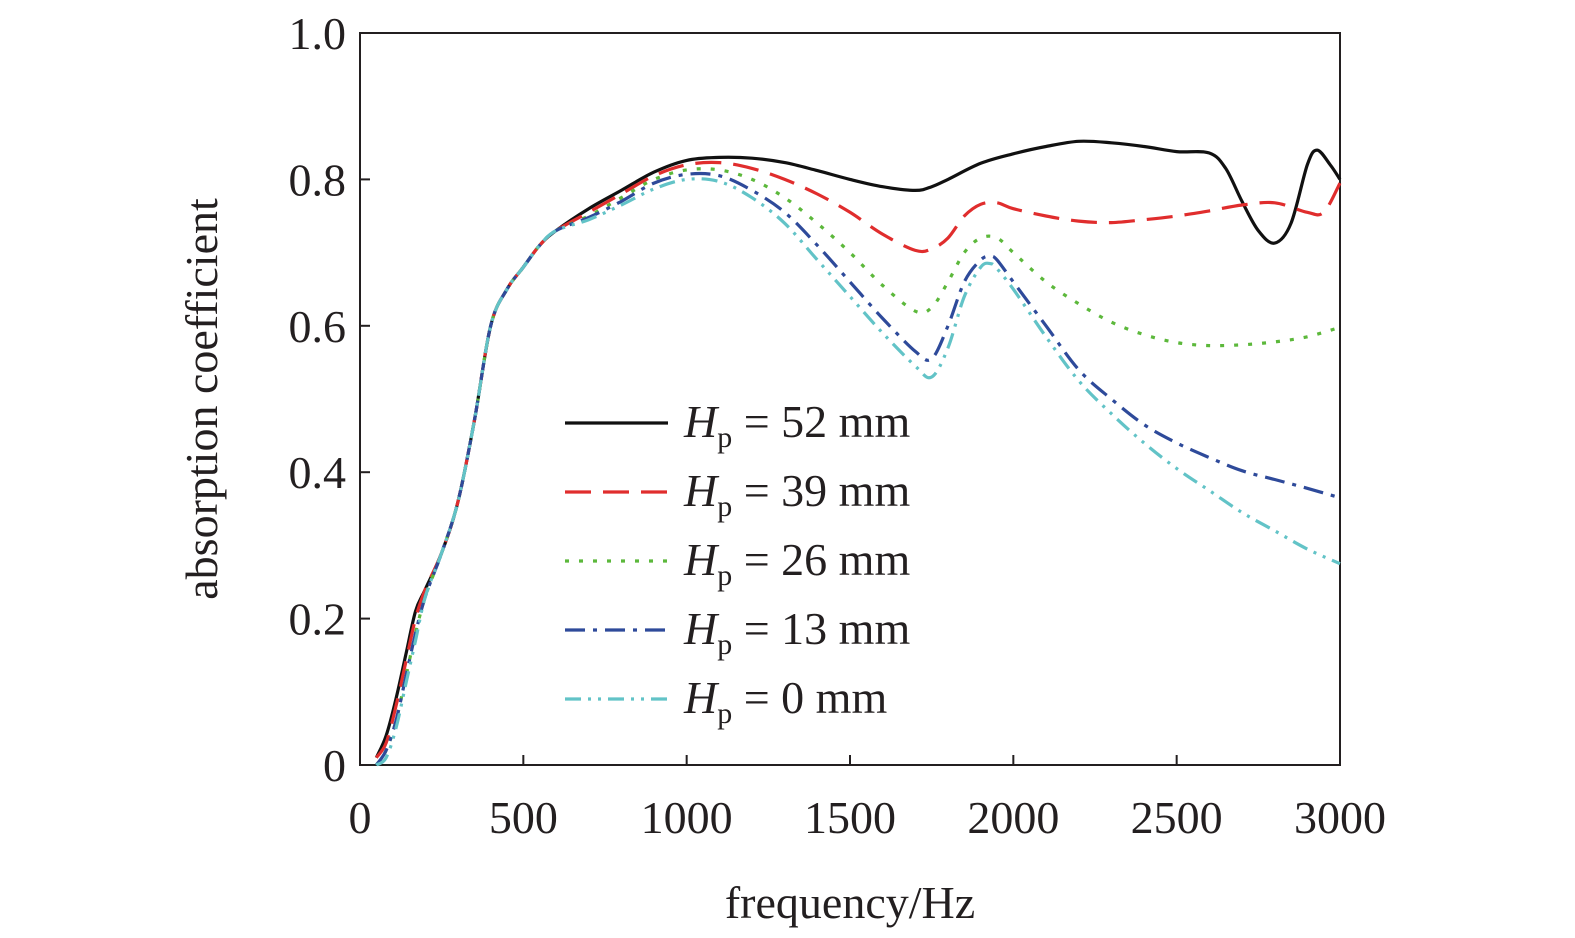 The image size is (1575, 938). Describe the element at coordinates (318, 619) in the screenshot. I see `y-tick-label: 0.2` at that location.